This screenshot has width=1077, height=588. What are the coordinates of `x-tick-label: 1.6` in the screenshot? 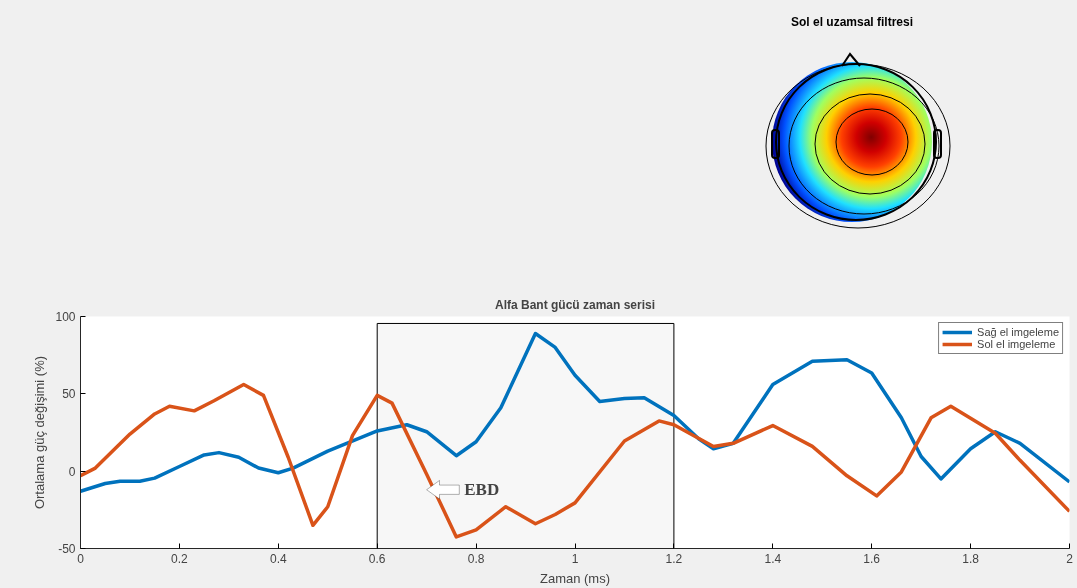 It's located at (872, 558).